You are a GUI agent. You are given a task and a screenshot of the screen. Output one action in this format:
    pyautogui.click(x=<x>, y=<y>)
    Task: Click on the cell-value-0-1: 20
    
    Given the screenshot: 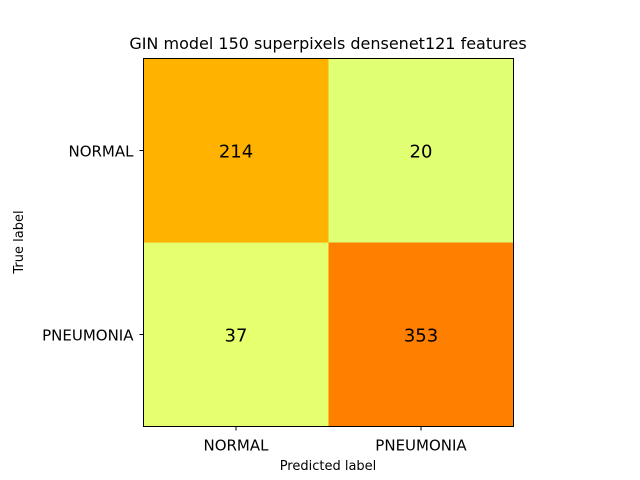 What is the action you would take?
    pyautogui.click(x=421, y=152)
    